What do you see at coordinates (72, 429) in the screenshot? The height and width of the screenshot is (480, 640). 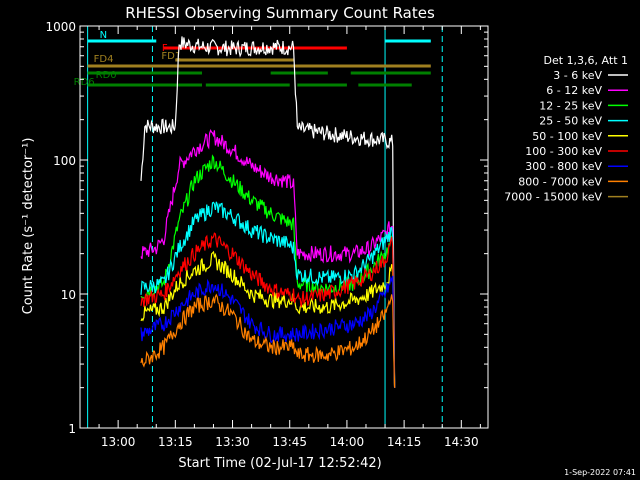 I see `y-tick-label: 1` at bounding box center [72, 429].